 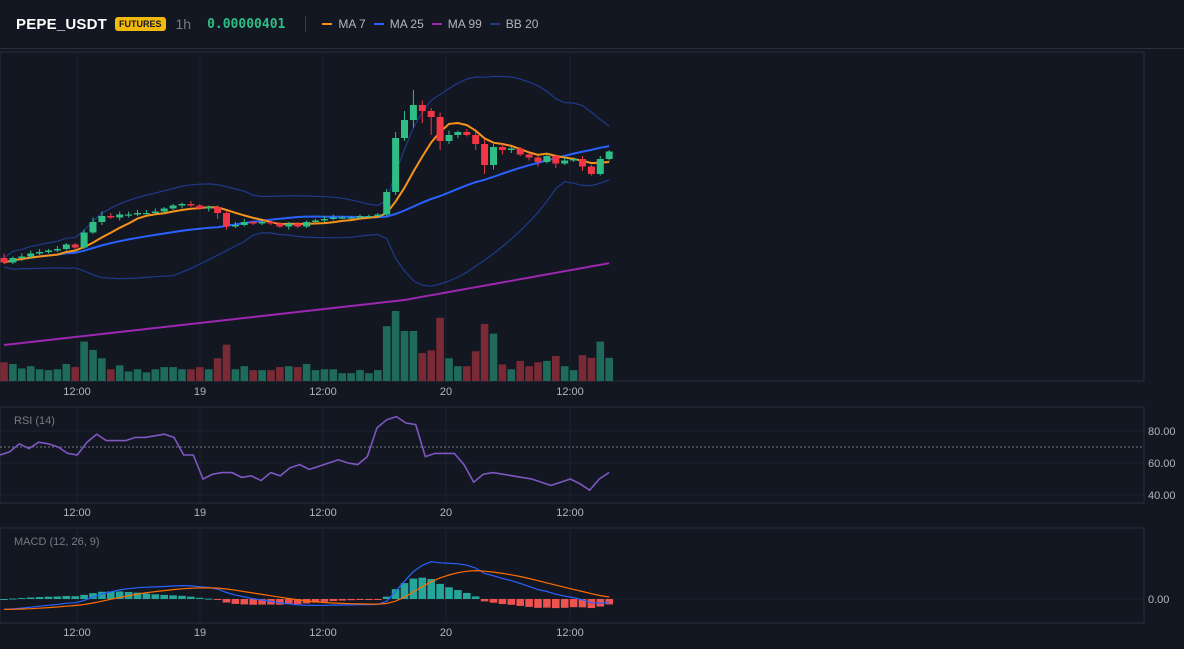 I want to click on ma25-swatch, so click(x=378, y=24).